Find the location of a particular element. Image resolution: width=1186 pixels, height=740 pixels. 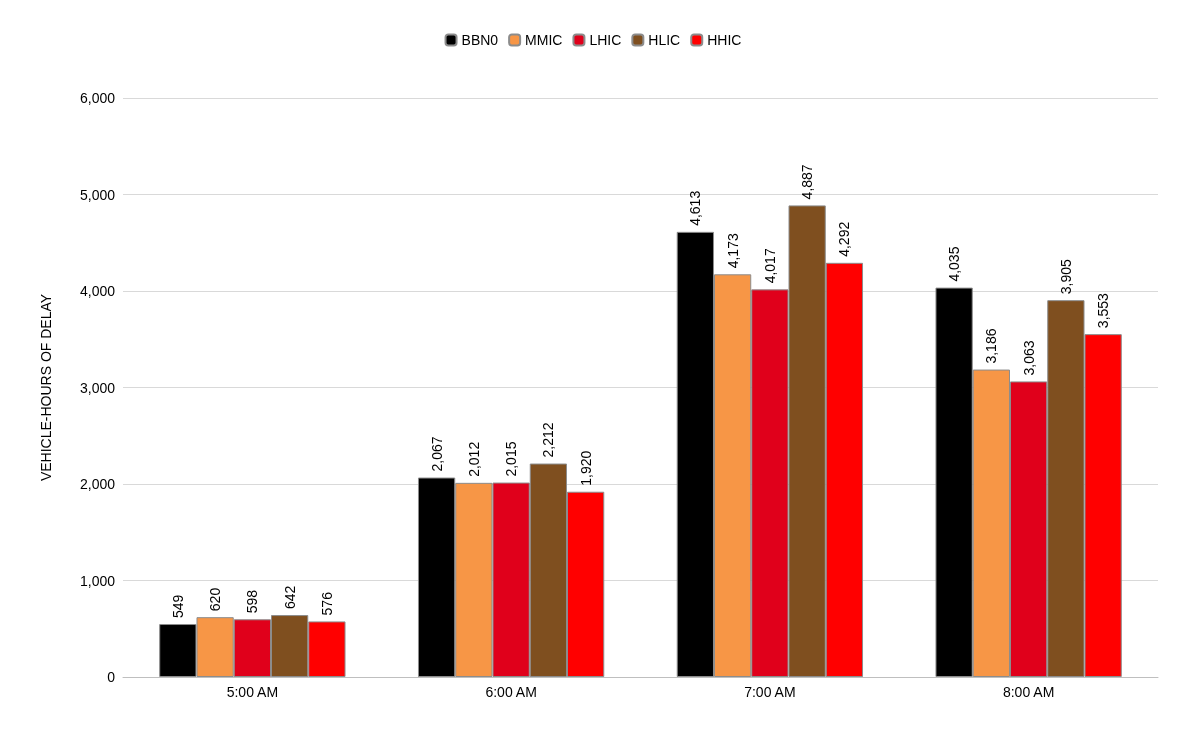

data-label: 4,035 is located at coordinates (954, 264).